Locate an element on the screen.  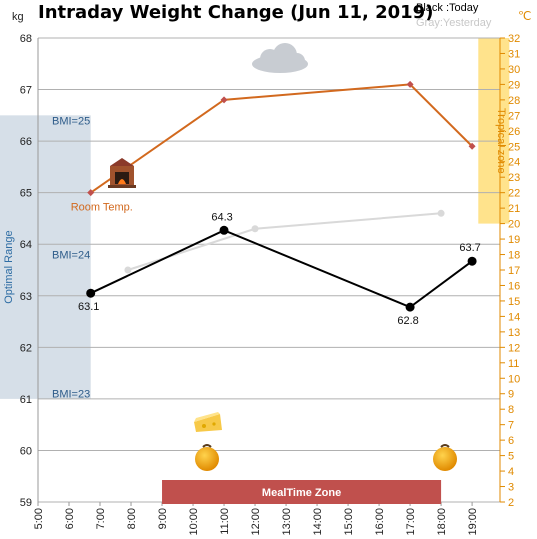
y-axis-ticks: 59 60 61 62 63 64 65 66 67 68 is located at coordinates (26, 271).